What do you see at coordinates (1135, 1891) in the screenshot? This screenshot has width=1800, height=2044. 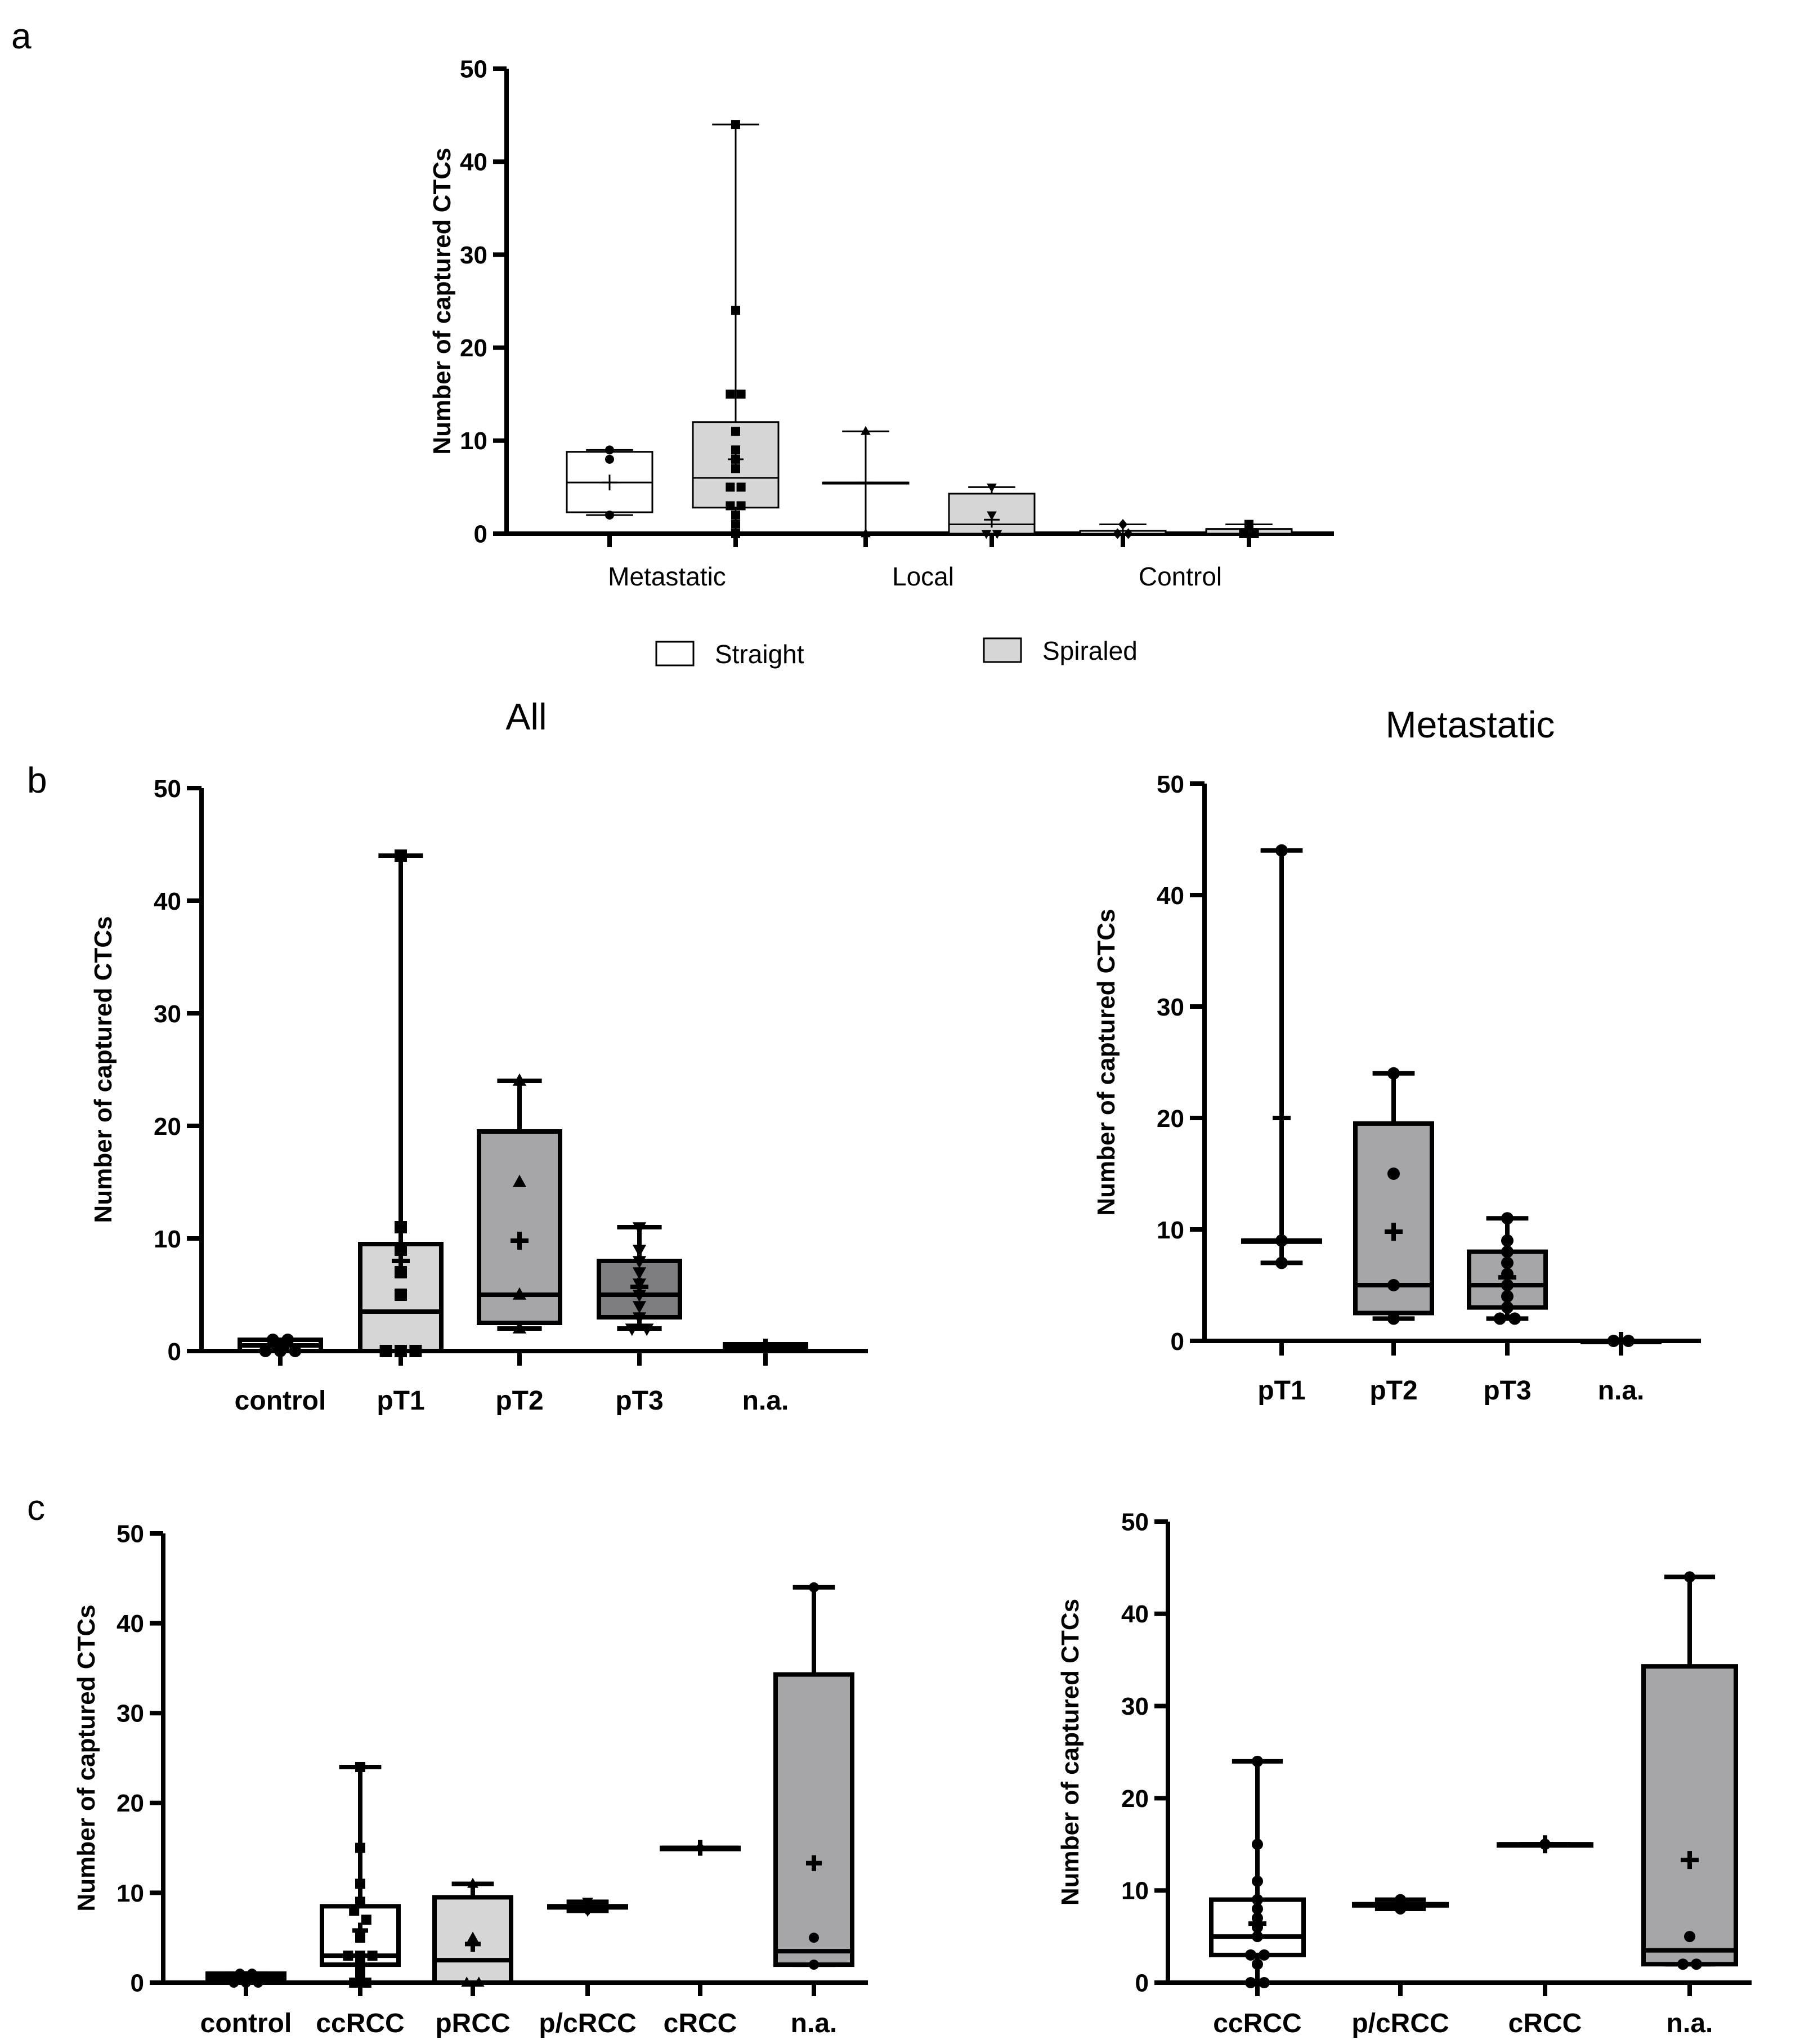 I see `c-metastatic-ytick-label-10: 10` at bounding box center [1135, 1891].